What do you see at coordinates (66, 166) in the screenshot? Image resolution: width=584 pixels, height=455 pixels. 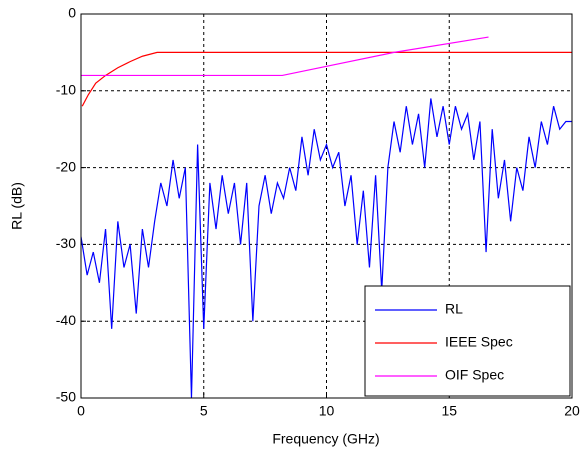 I see `y-tick-label: -20` at bounding box center [66, 166].